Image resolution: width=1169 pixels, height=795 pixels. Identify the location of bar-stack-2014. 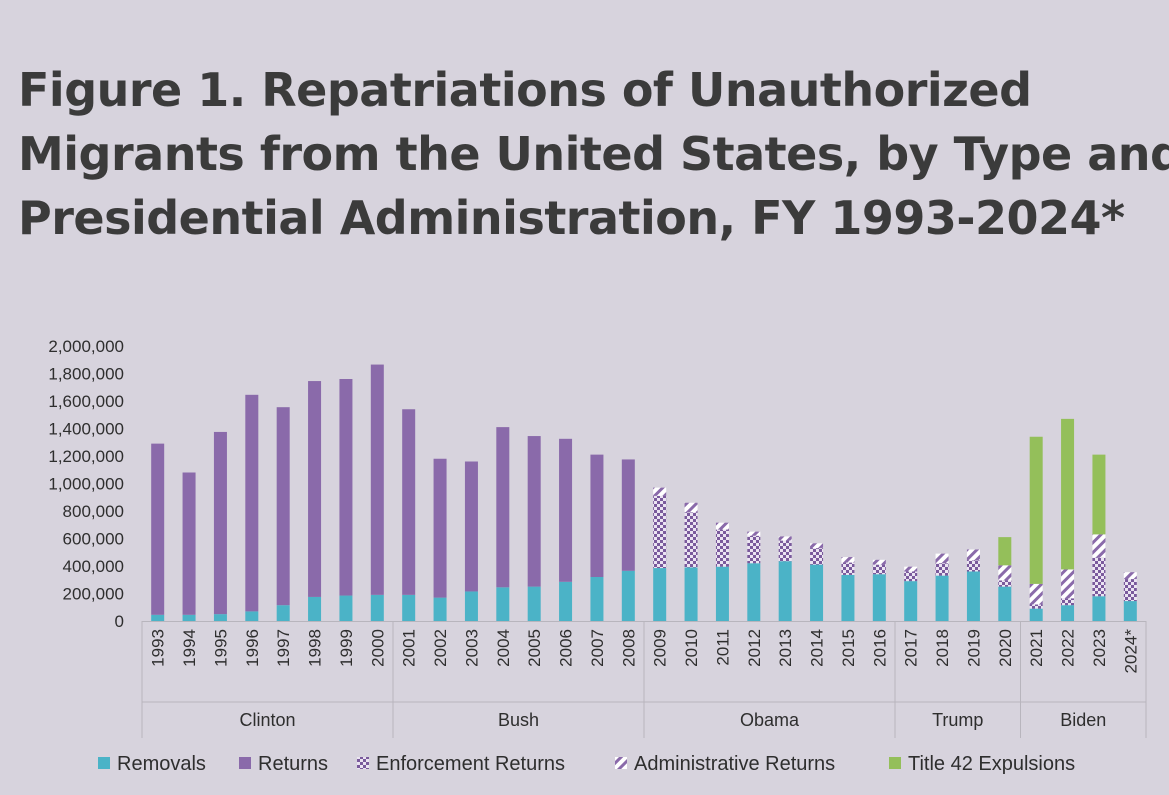
(817, 582).